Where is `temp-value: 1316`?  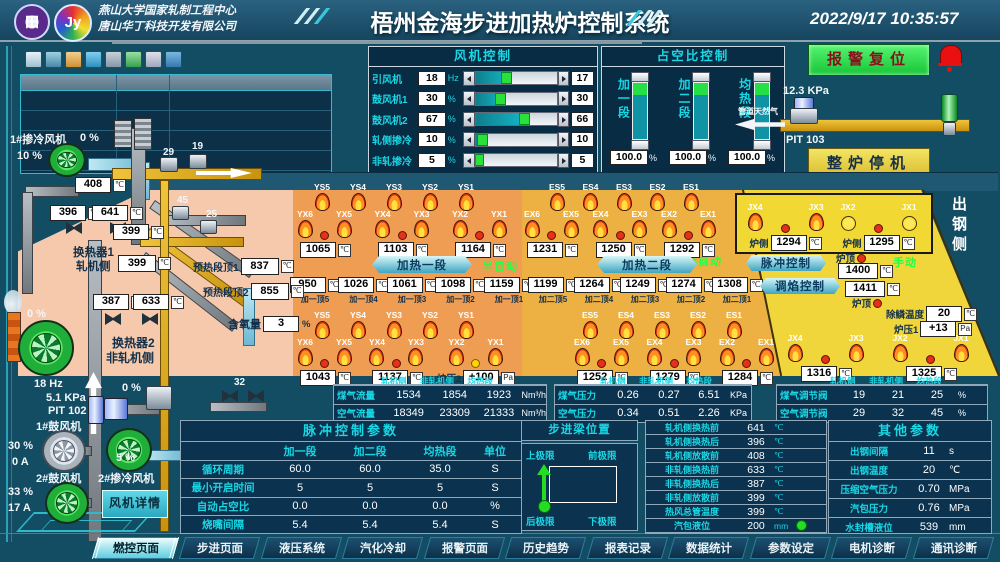
temp-value: 1316 is located at coordinates (819, 374).